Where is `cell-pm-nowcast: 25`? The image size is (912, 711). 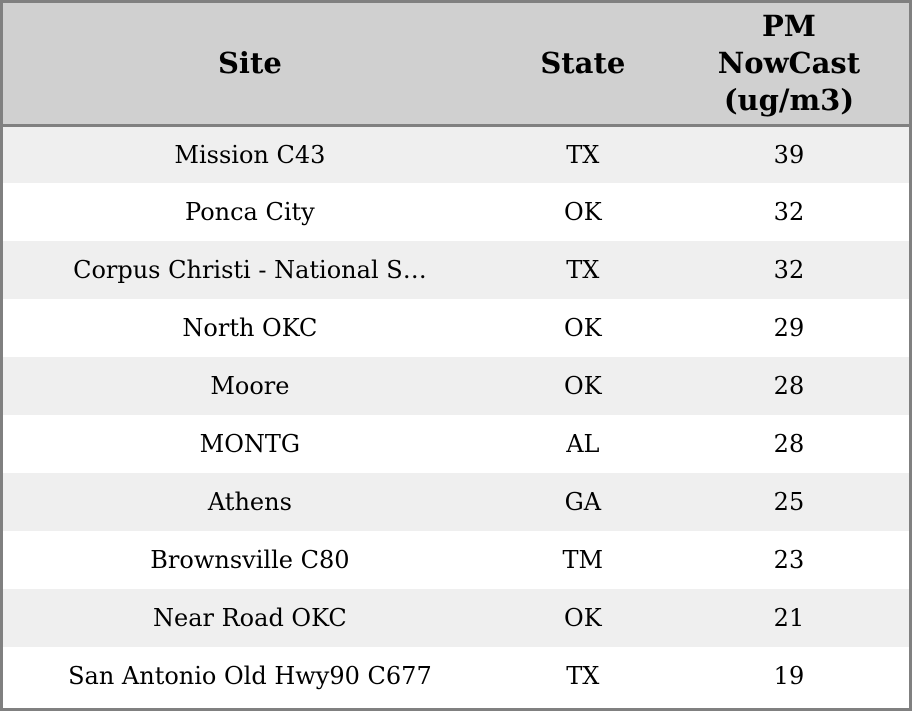
cell-pm-nowcast: 25 is located at coordinates (789, 502).